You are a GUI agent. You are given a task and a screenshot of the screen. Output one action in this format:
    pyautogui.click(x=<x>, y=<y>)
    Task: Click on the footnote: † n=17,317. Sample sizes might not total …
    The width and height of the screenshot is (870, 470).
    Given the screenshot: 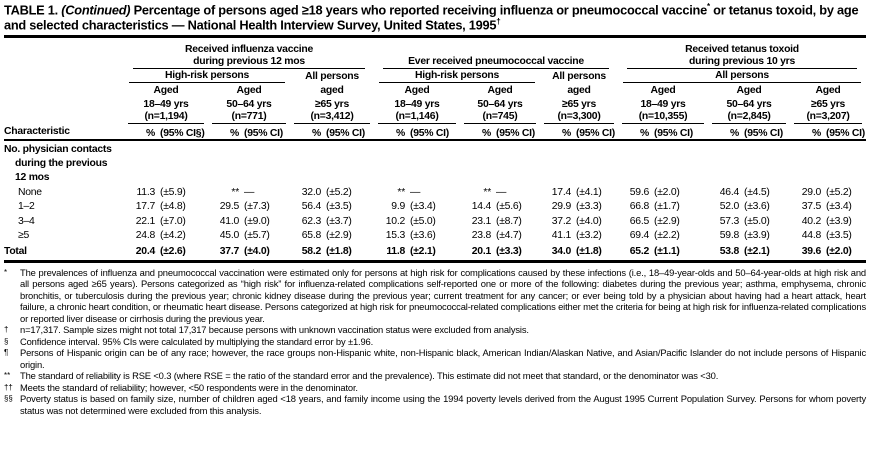 What is the action you would take?
    pyautogui.click(x=435, y=329)
    